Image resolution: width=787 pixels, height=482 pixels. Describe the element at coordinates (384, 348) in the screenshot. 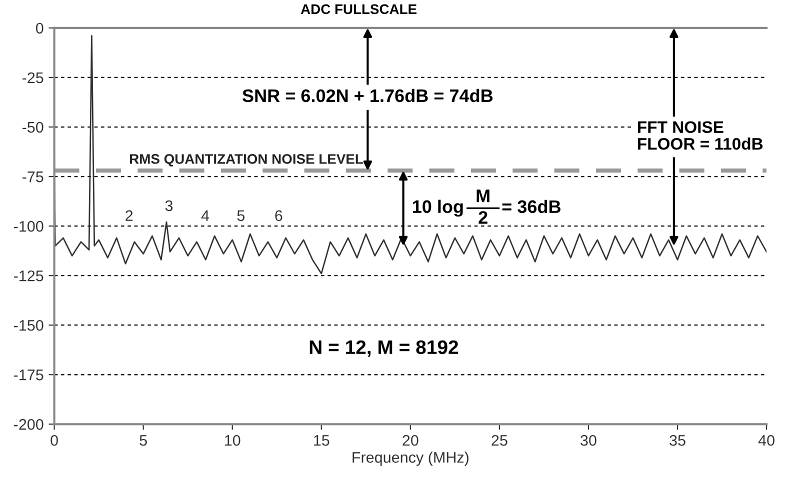

I see `annotation: N = 12, M = 8192` at that location.